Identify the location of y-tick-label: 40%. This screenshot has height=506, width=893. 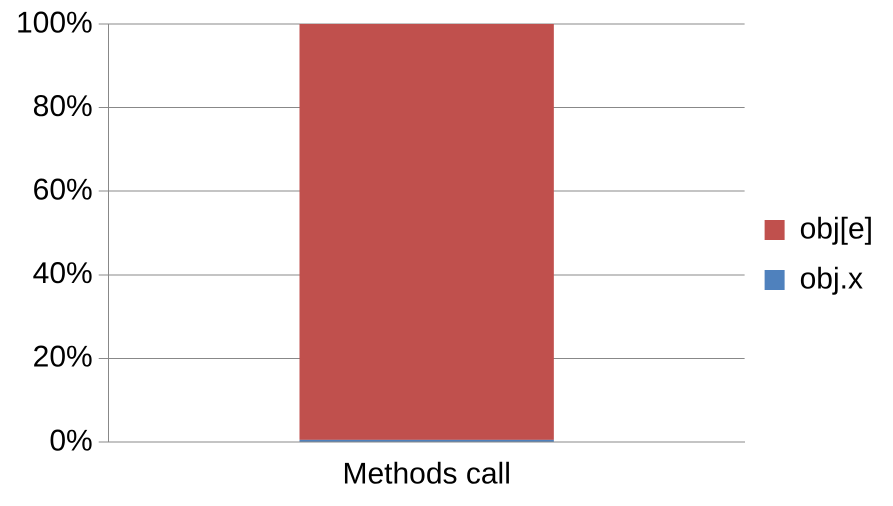
(62, 273).